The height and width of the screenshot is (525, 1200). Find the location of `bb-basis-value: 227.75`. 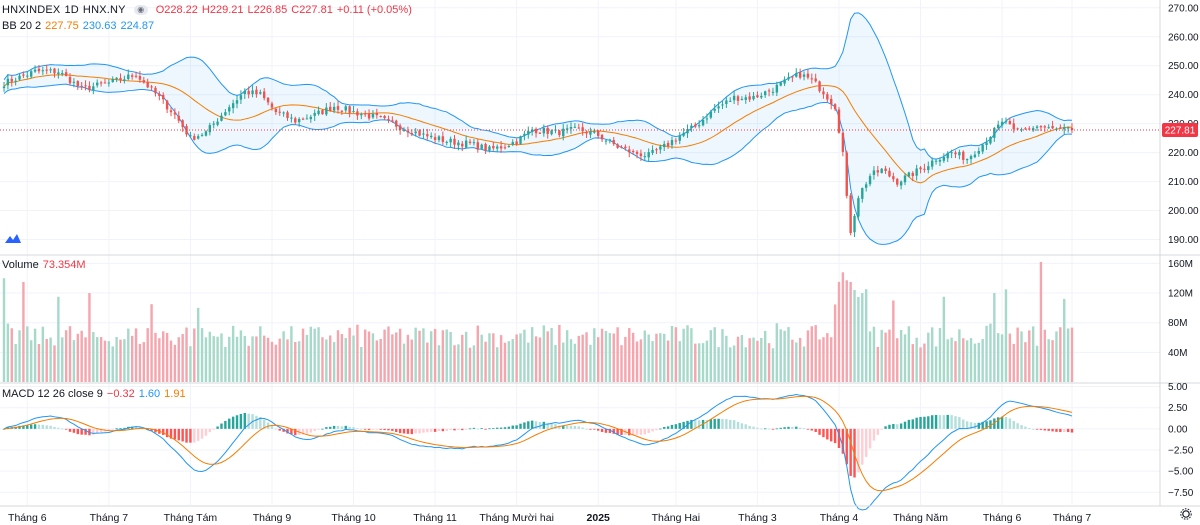

bb-basis-value: 227.75 is located at coordinates (62, 26).